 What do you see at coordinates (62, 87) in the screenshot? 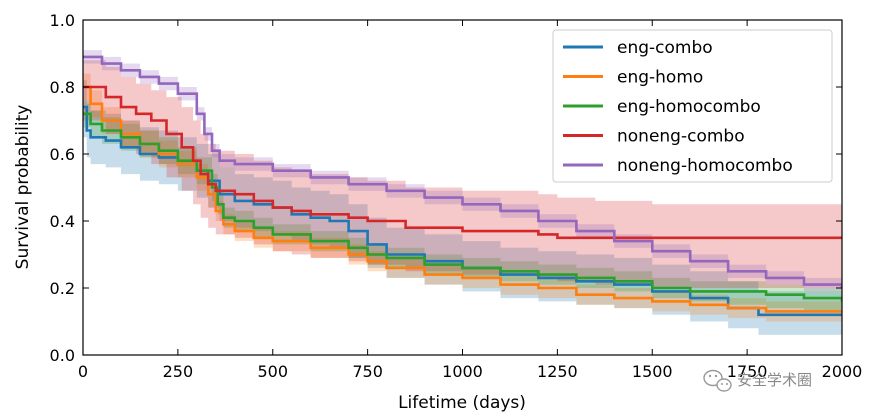
I see `y-tick-label: 0.8` at bounding box center [62, 87].